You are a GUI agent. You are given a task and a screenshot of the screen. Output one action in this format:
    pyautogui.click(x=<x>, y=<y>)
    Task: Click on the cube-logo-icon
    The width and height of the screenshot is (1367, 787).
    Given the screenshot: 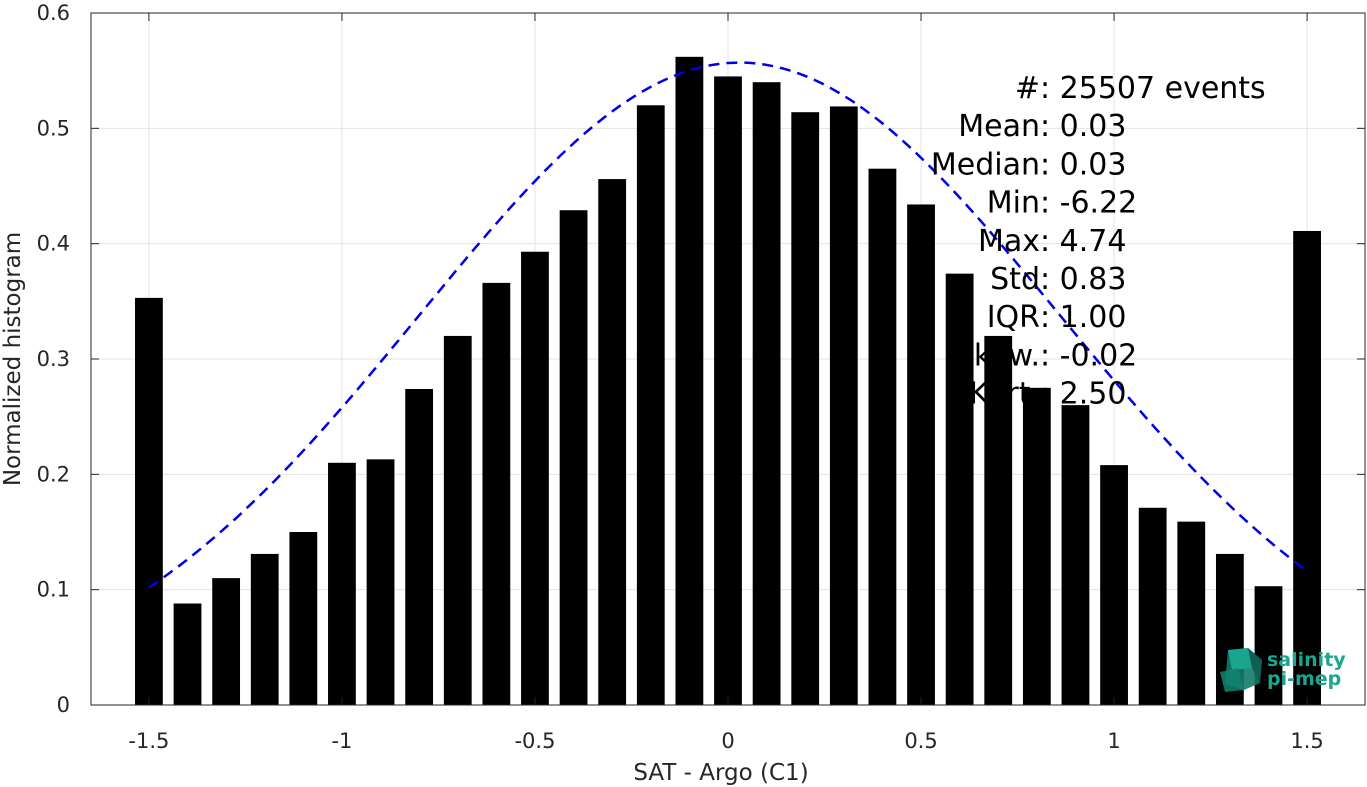 What is the action you would take?
    pyautogui.click(x=1241, y=670)
    